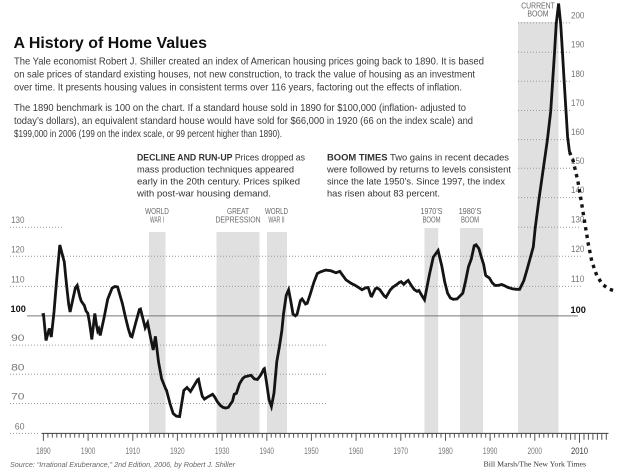 The image size is (619, 474). I want to click on svg-text: CURRENT, so click(538, 6).